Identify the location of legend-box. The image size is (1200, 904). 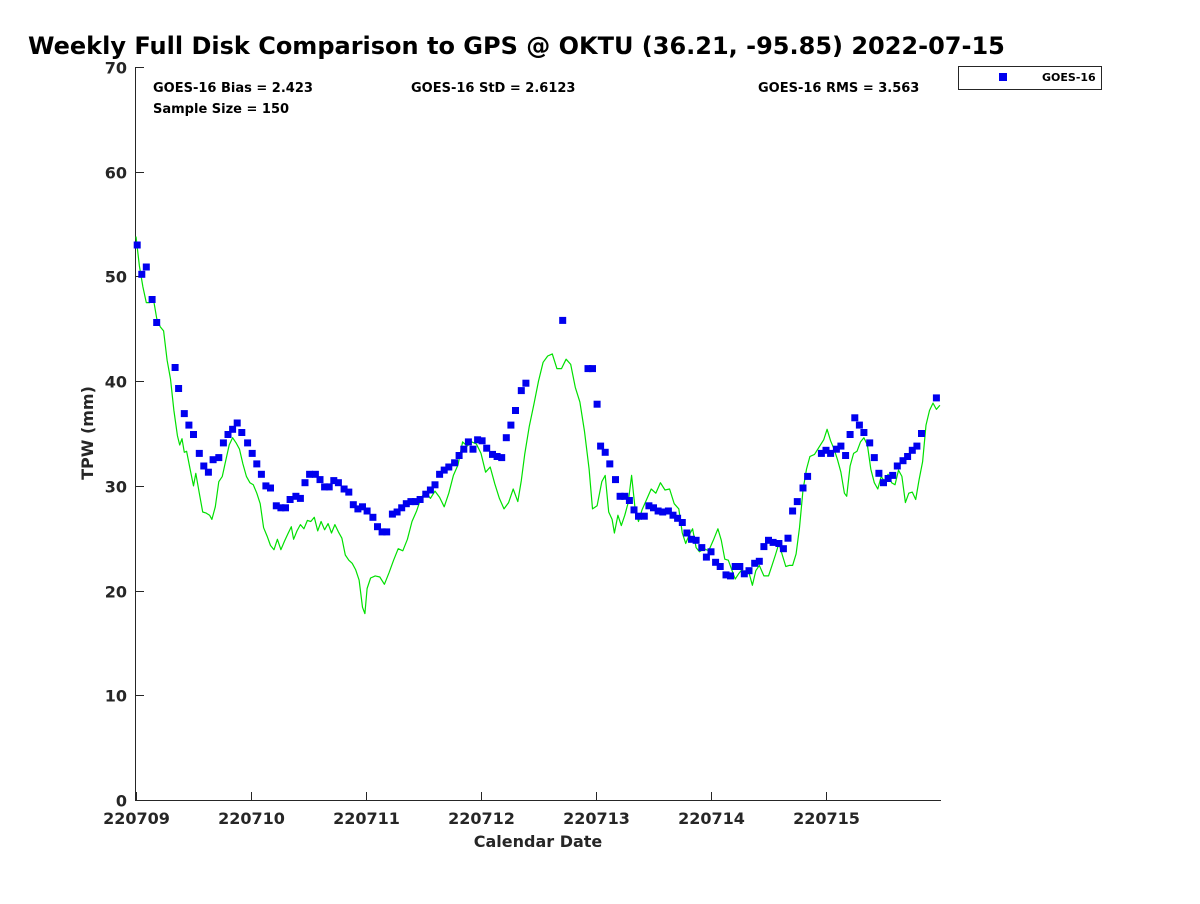
(1030, 78).